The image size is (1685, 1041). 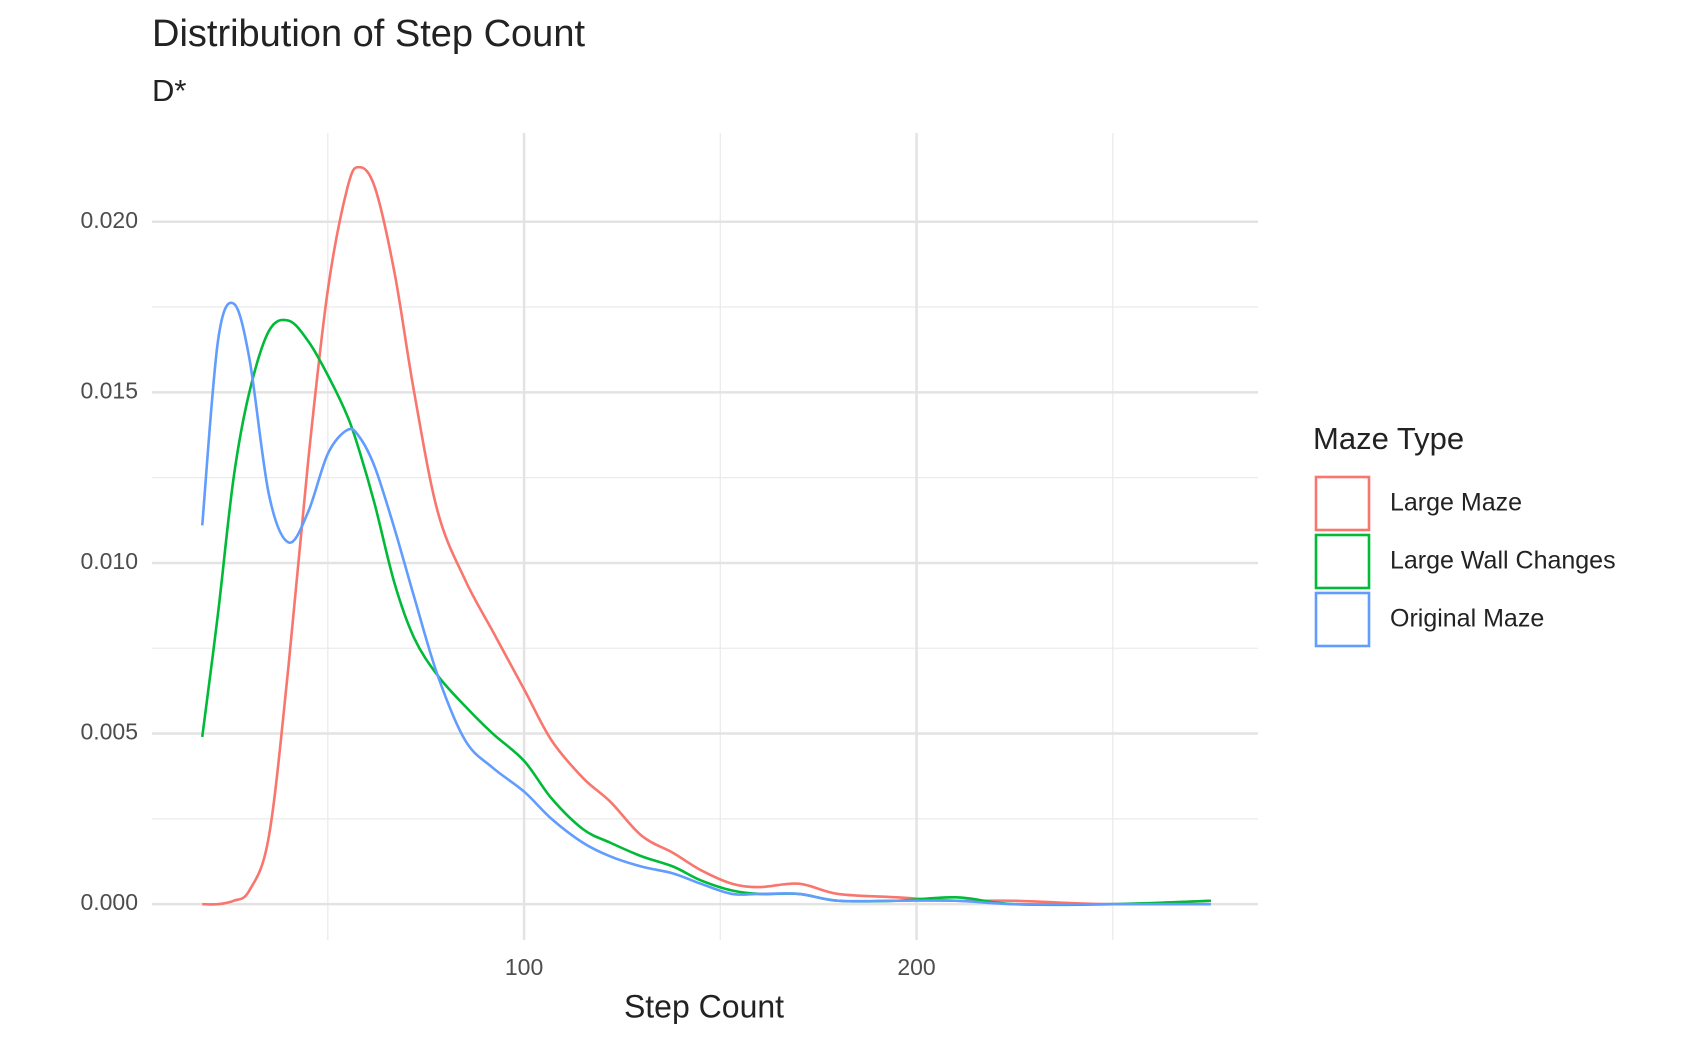 I want to click on y-tick-label: 0.010, so click(x=109, y=561).